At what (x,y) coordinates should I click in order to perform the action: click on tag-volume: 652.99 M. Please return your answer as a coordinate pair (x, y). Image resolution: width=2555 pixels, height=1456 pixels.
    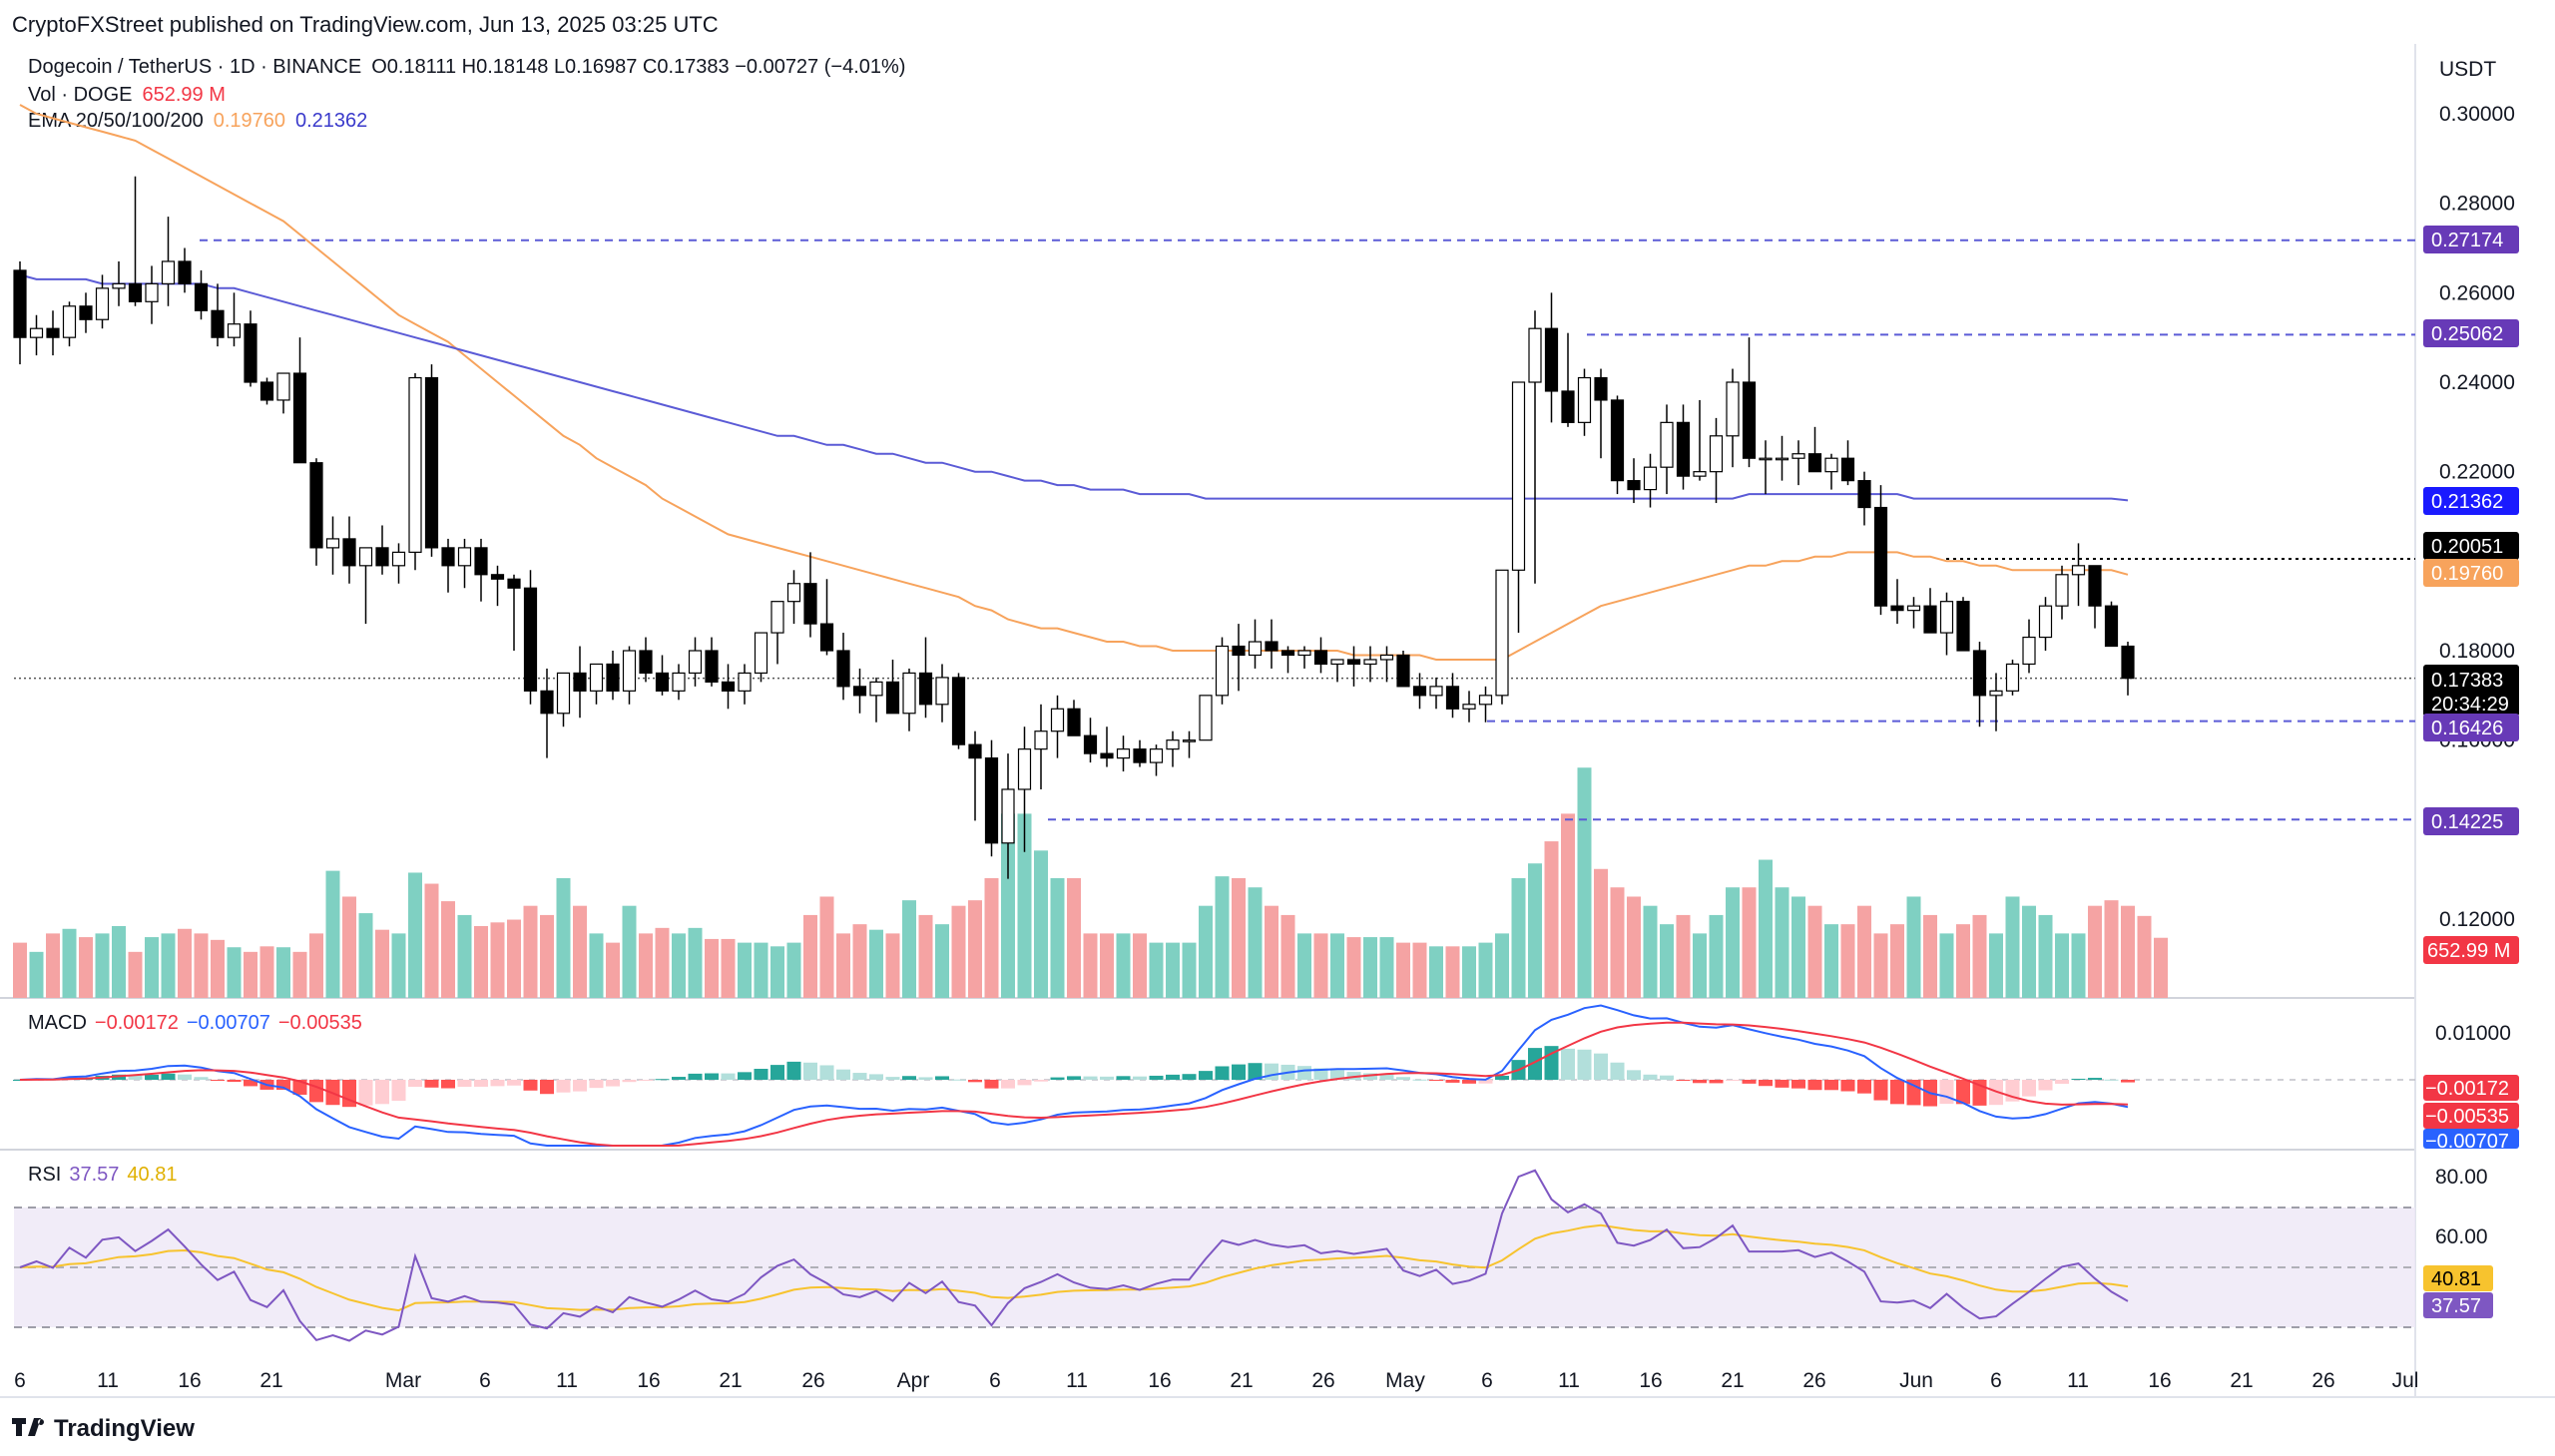
    Looking at the image, I should click on (2471, 950).